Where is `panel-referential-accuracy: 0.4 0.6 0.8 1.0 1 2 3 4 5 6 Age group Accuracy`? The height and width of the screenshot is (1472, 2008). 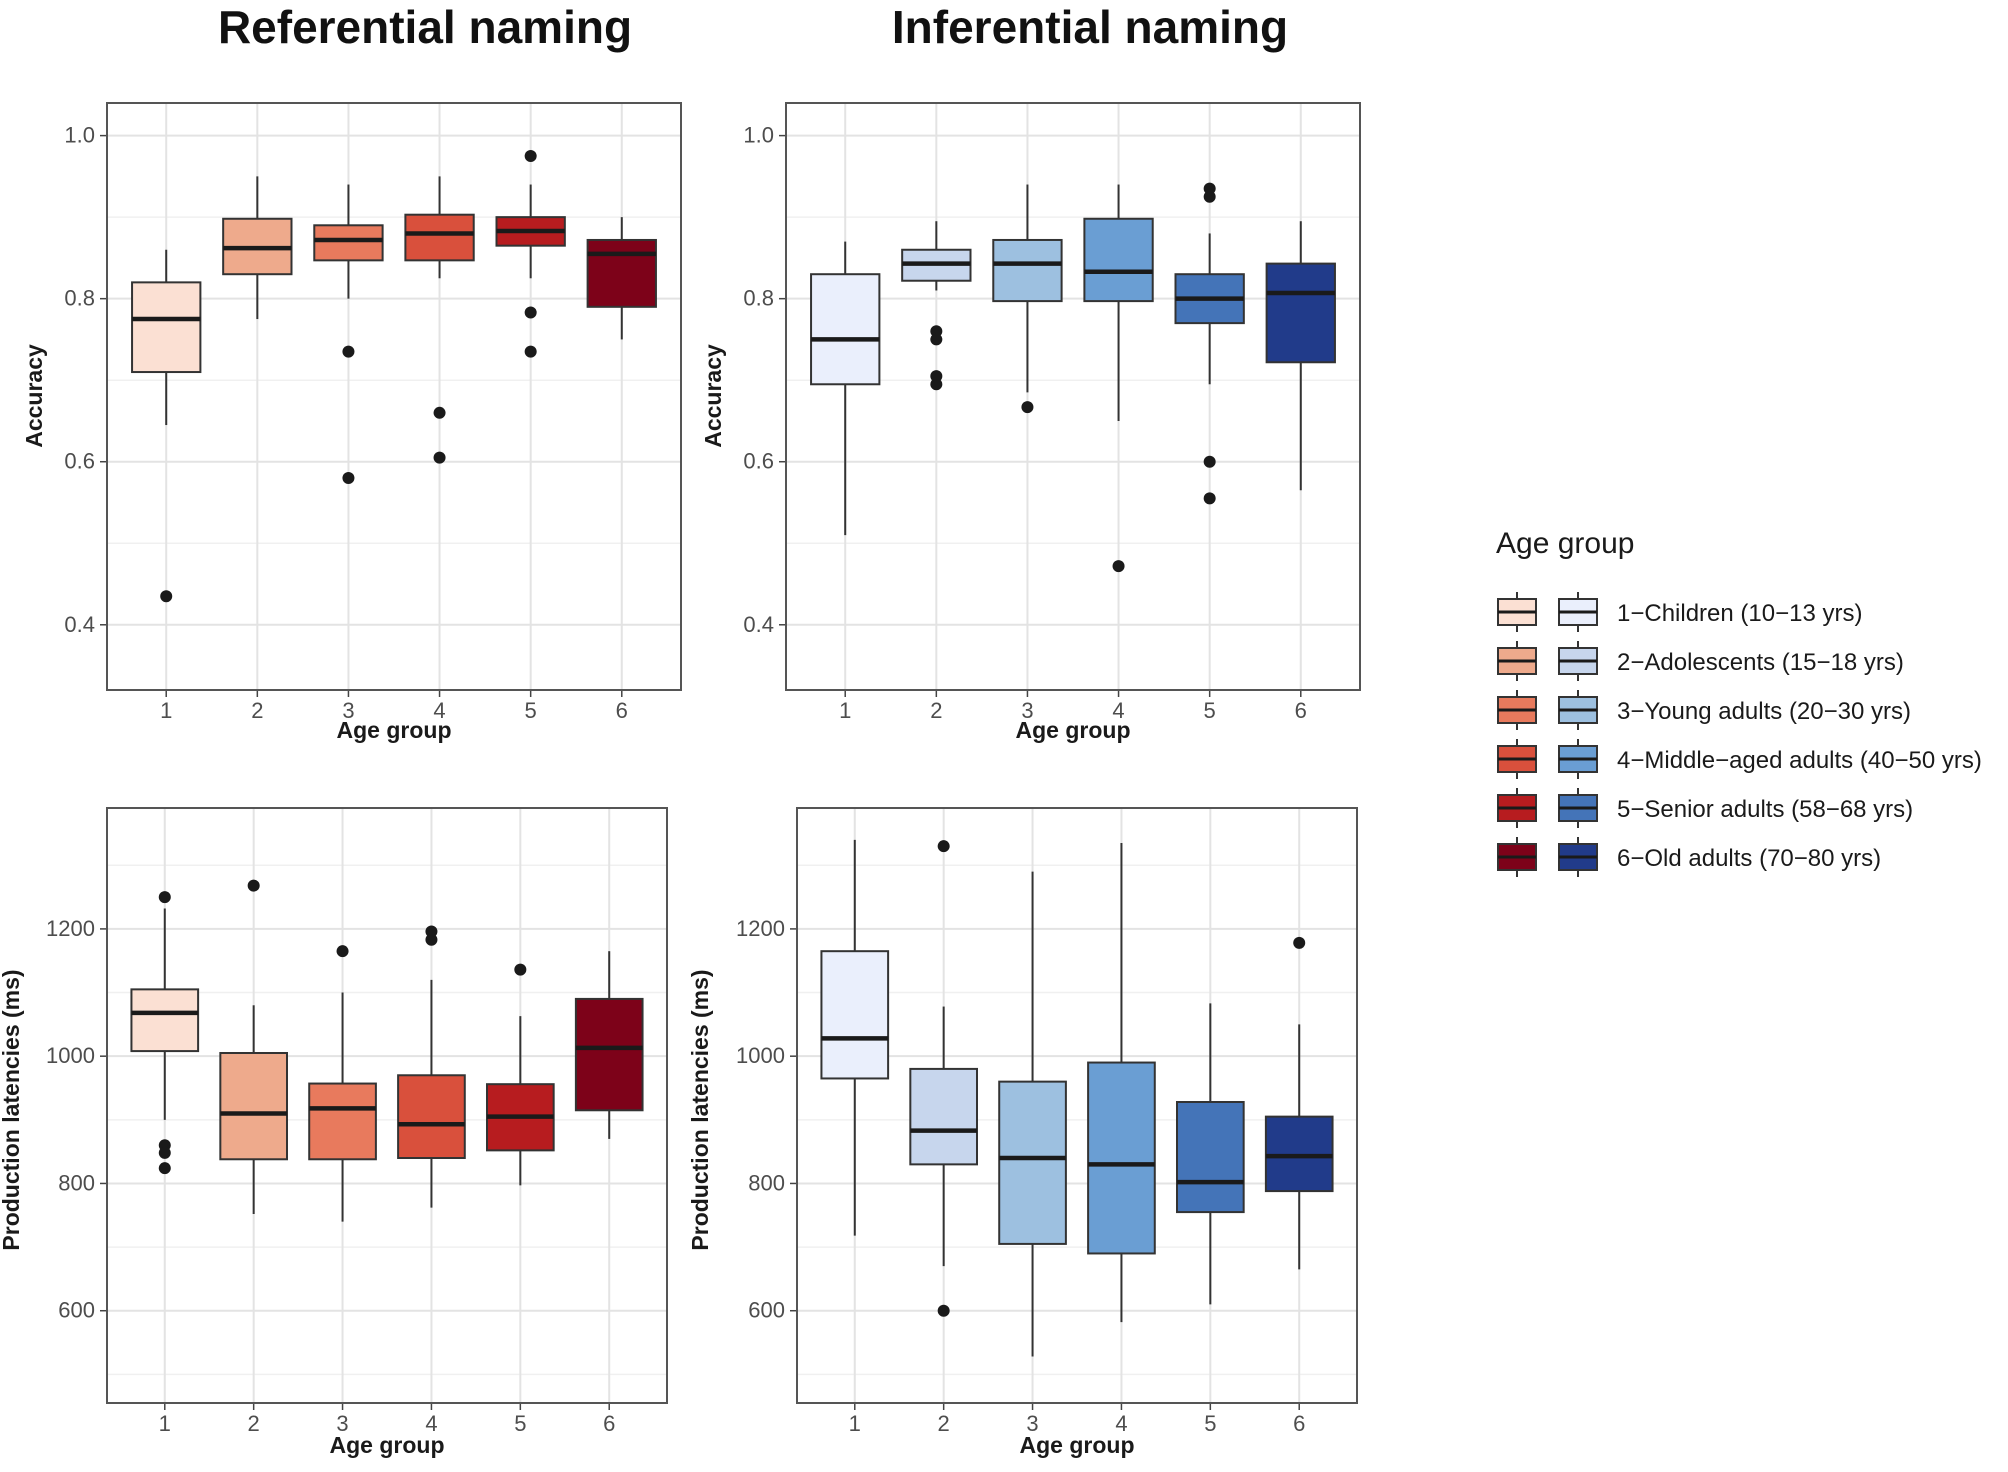 panel-referential-accuracy: 0.4 0.6 0.8 1.0 1 2 3 4 5 6 Age group Accuracy is located at coordinates (351, 422).